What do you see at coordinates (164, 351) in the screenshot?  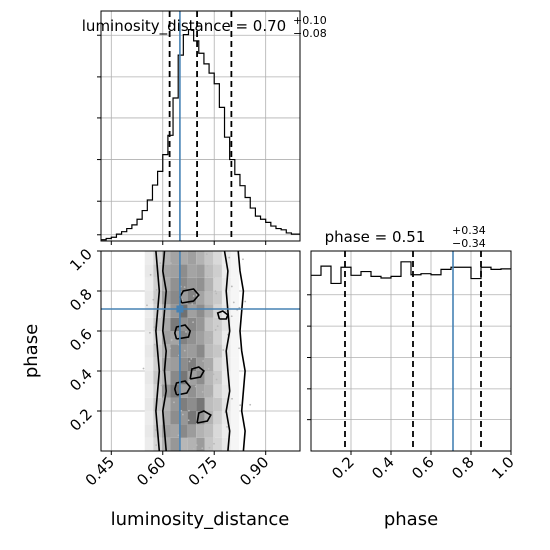 I see `contour-inner` at bounding box center [164, 351].